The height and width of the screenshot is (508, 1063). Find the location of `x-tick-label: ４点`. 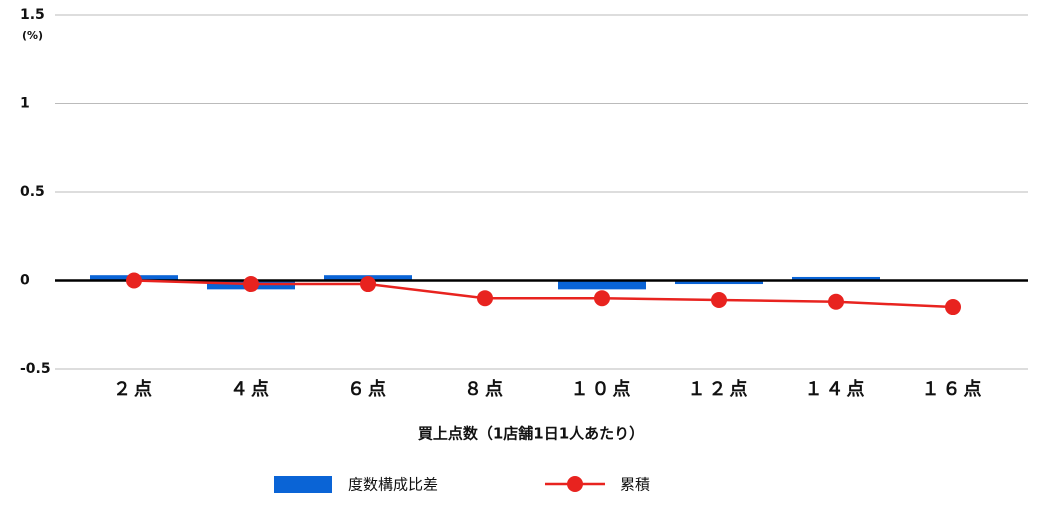

x-tick-label: ４点 is located at coordinates (251, 389).